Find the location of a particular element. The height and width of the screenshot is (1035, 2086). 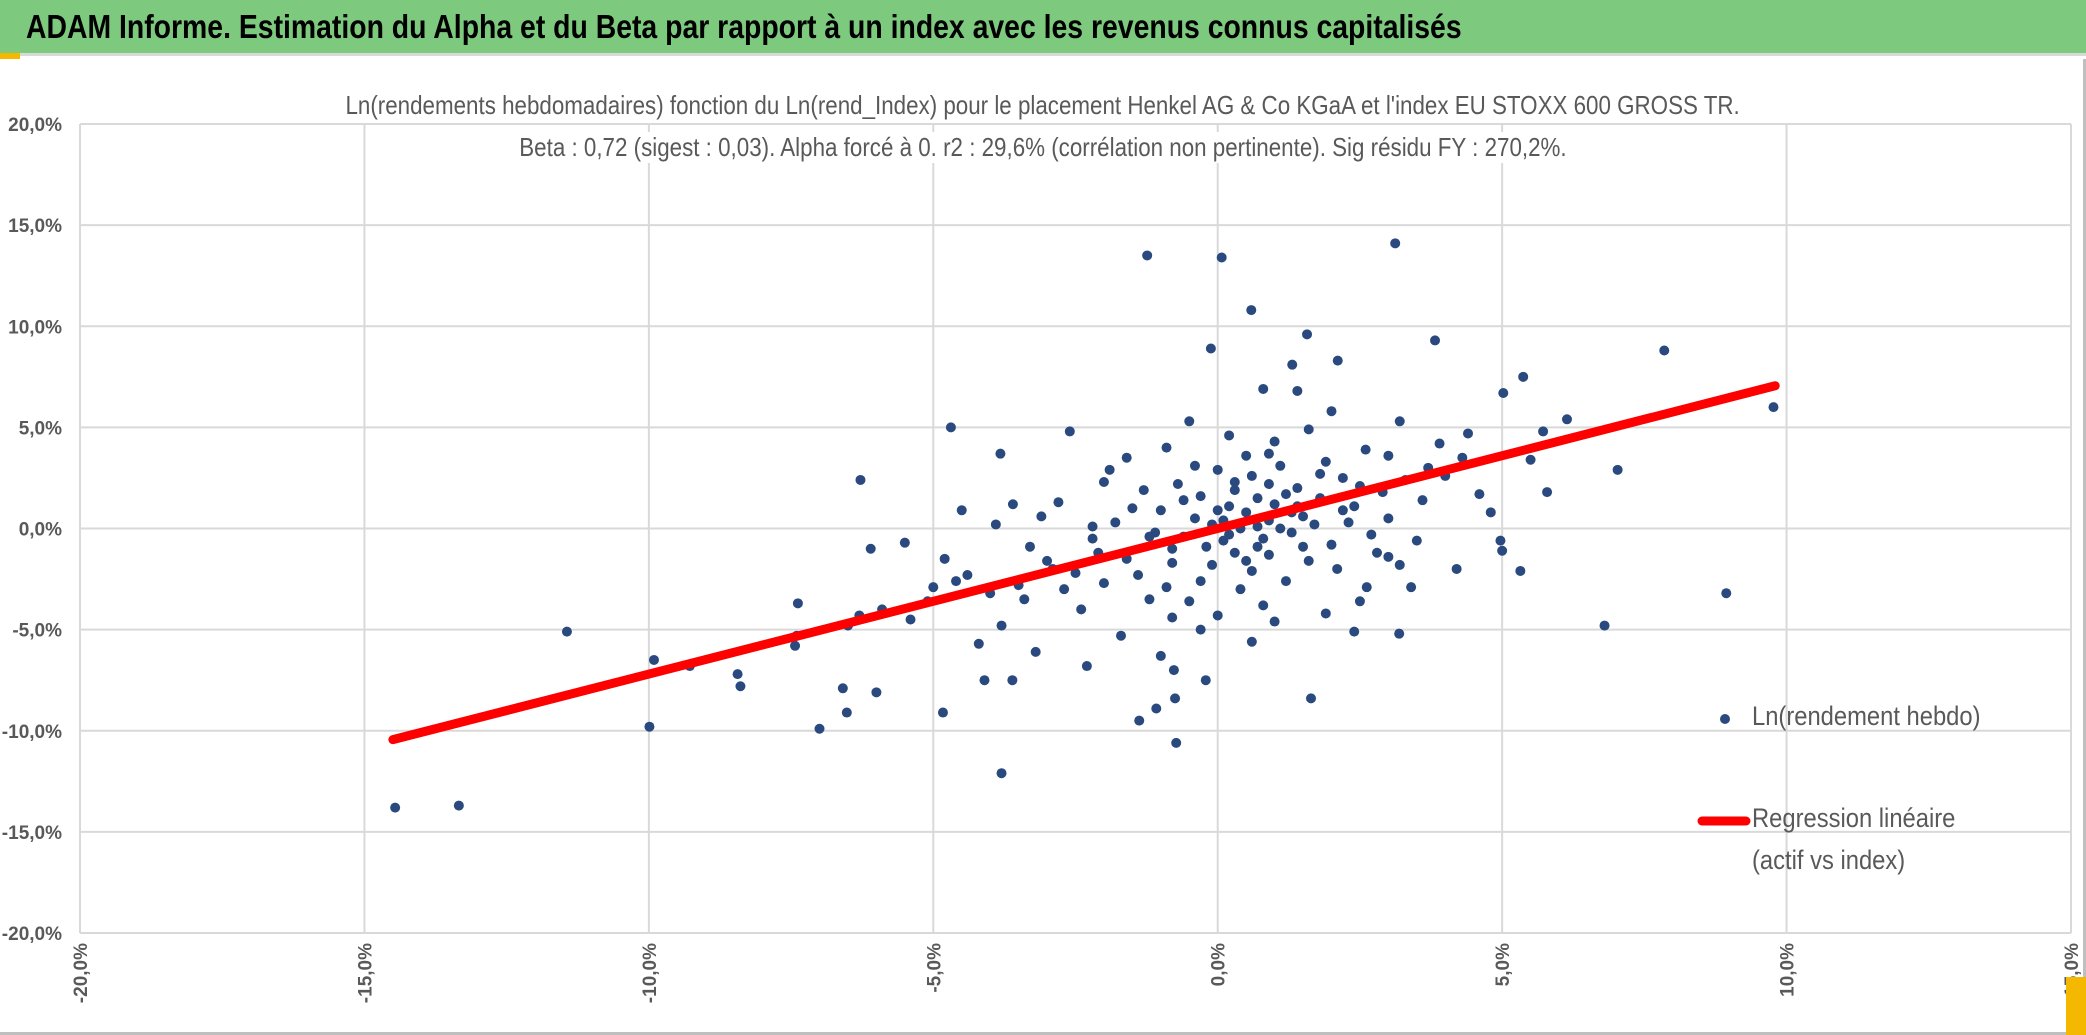

x-tick-label: -10,0% is located at coordinates (650, 973).